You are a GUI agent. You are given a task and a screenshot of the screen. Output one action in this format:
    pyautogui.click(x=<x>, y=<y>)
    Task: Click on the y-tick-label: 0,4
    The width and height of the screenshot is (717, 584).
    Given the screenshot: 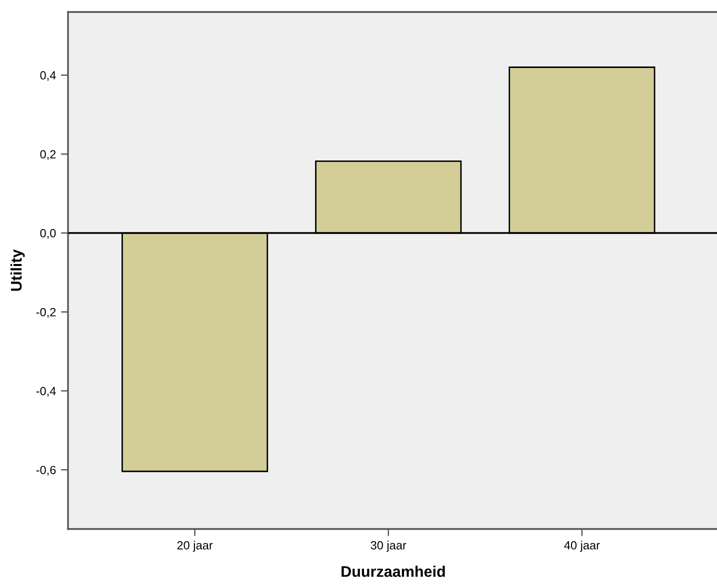 What is the action you would take?
    pyautogui.click(x=48, y=76)
    